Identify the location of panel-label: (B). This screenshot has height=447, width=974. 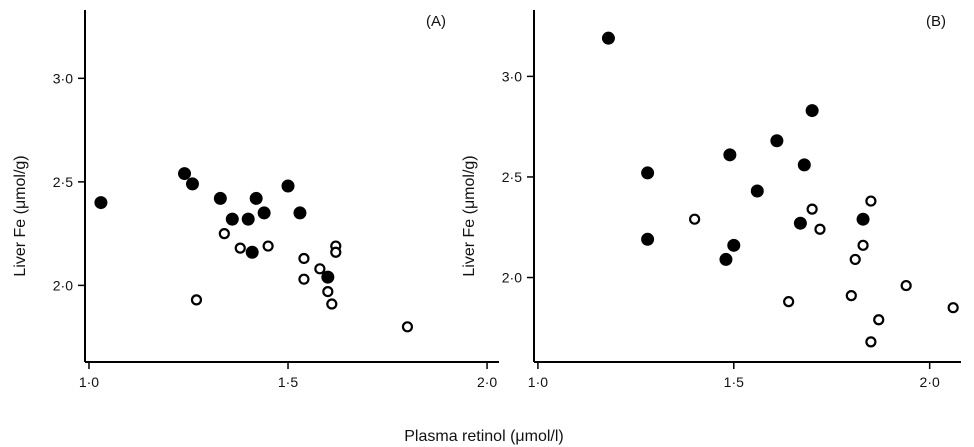
(936, 21).